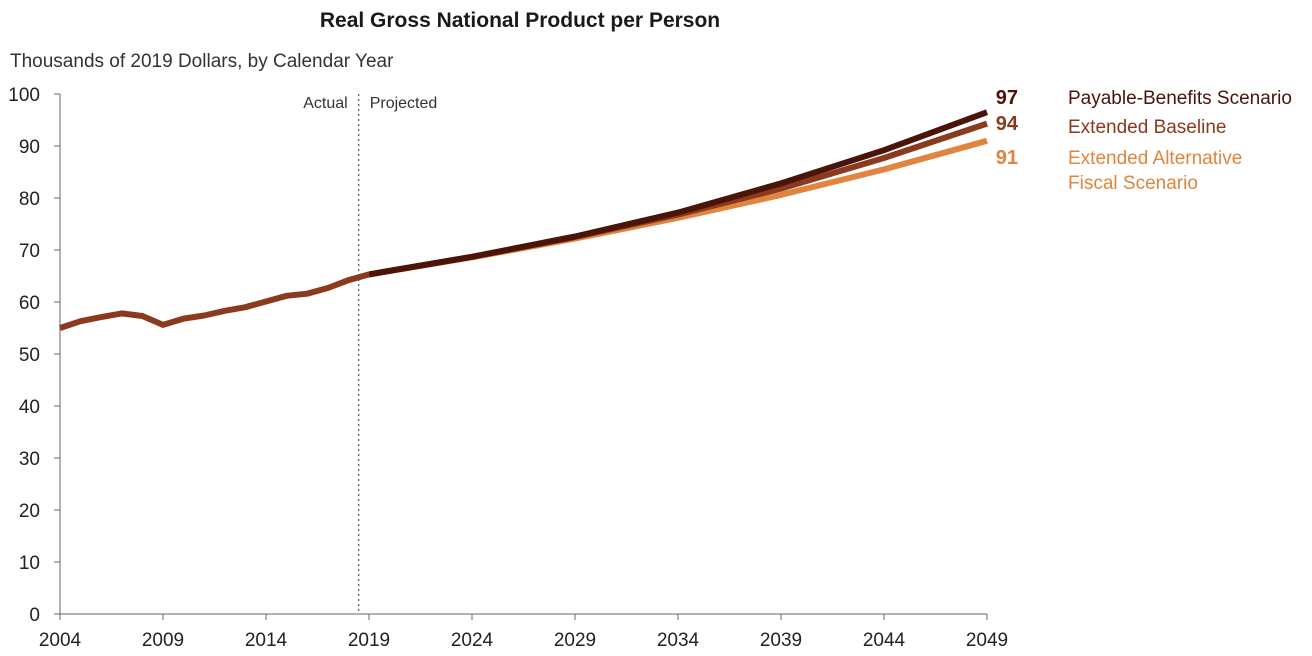  What do you see at coordinates (1147, 127) in the screenshot?
I see `legend-entry: Extended Baseline` at bounding box center [1147, 127].